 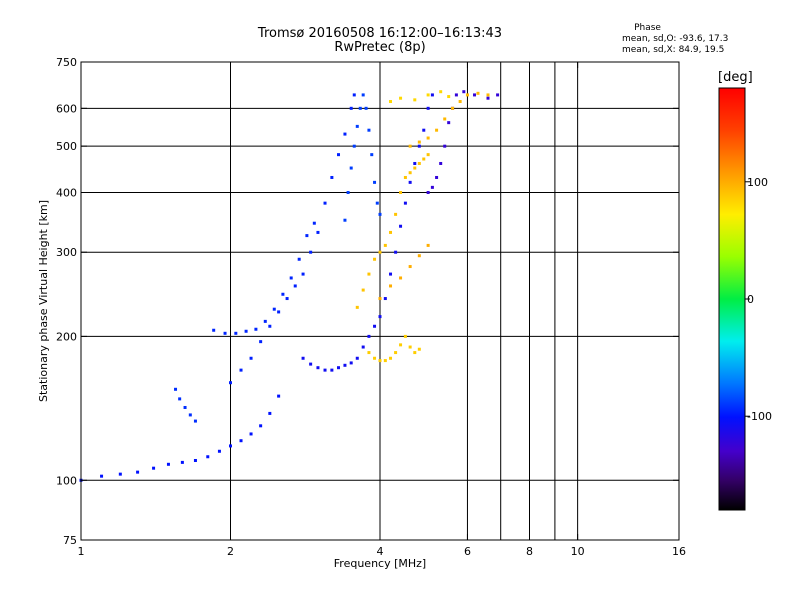 What do you see at coordinates (66, 480) in the screenshot?
I see `y-tick-label: 100` at bounding box center [66, 480].